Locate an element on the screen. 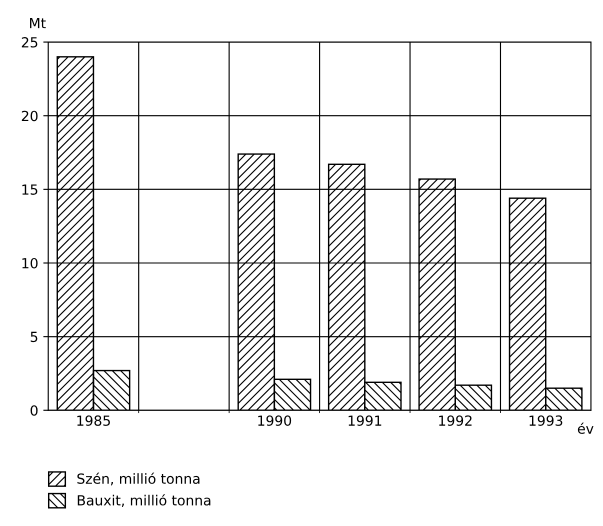 The height and width of the screenshot is (526, 603). y-tick-label: 10 is located at coordinates (30, 263).